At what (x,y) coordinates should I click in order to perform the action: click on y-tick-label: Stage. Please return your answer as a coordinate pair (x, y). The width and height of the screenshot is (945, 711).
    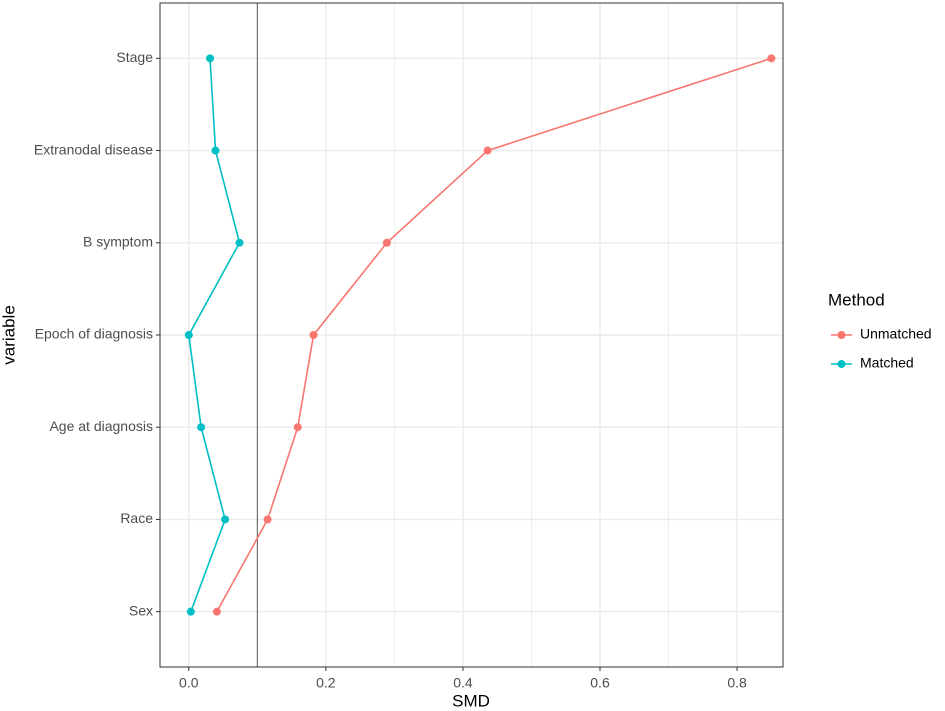
    Looking at the image, I should click on (134, 57).